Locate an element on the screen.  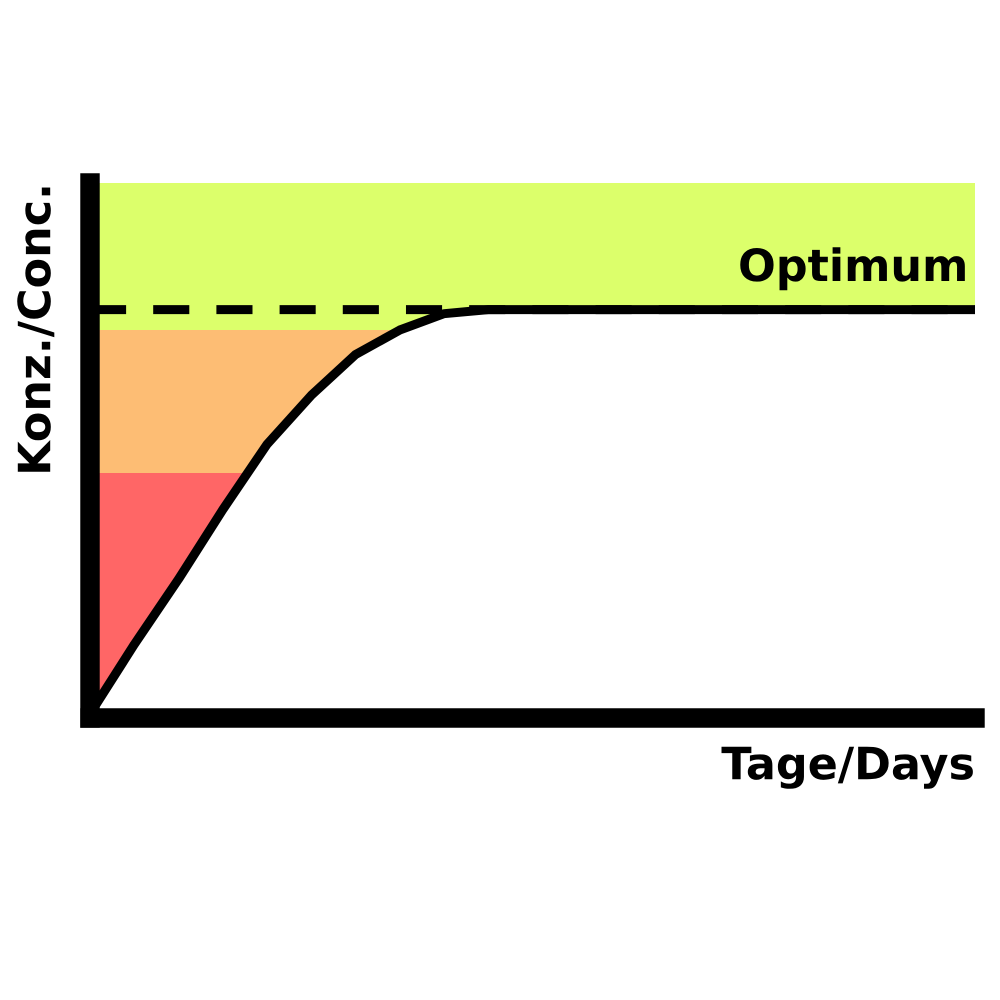
x-axis-title: Tage/Days is located at coordinates (847, 767).